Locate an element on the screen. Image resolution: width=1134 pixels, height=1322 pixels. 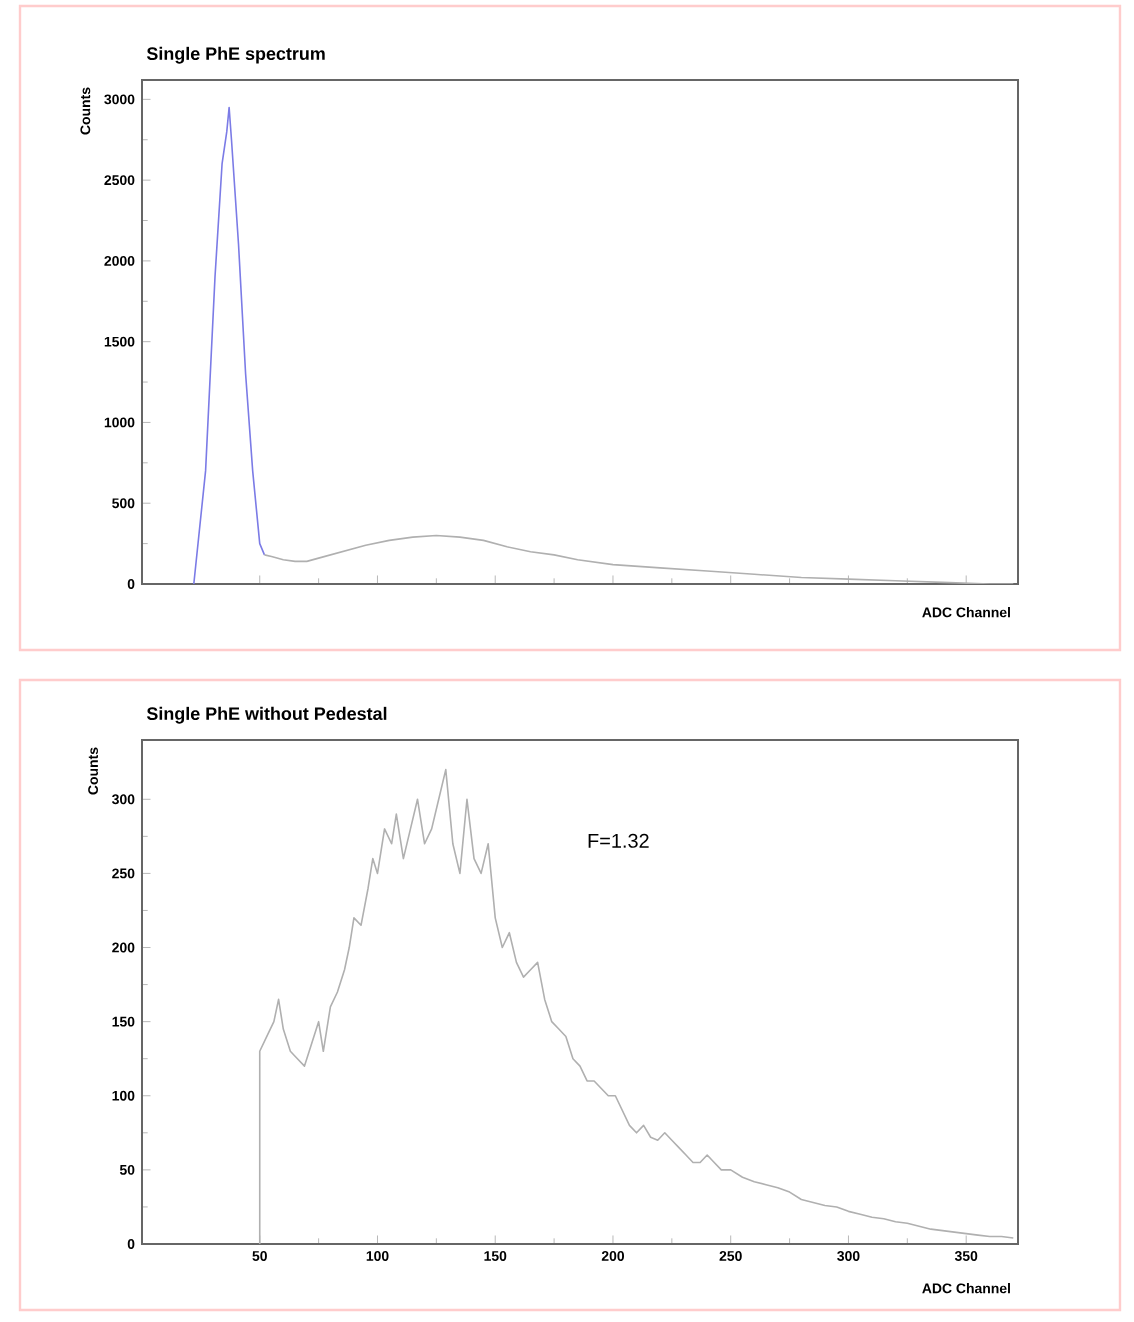
line-series is located at coordinates (229, 345).